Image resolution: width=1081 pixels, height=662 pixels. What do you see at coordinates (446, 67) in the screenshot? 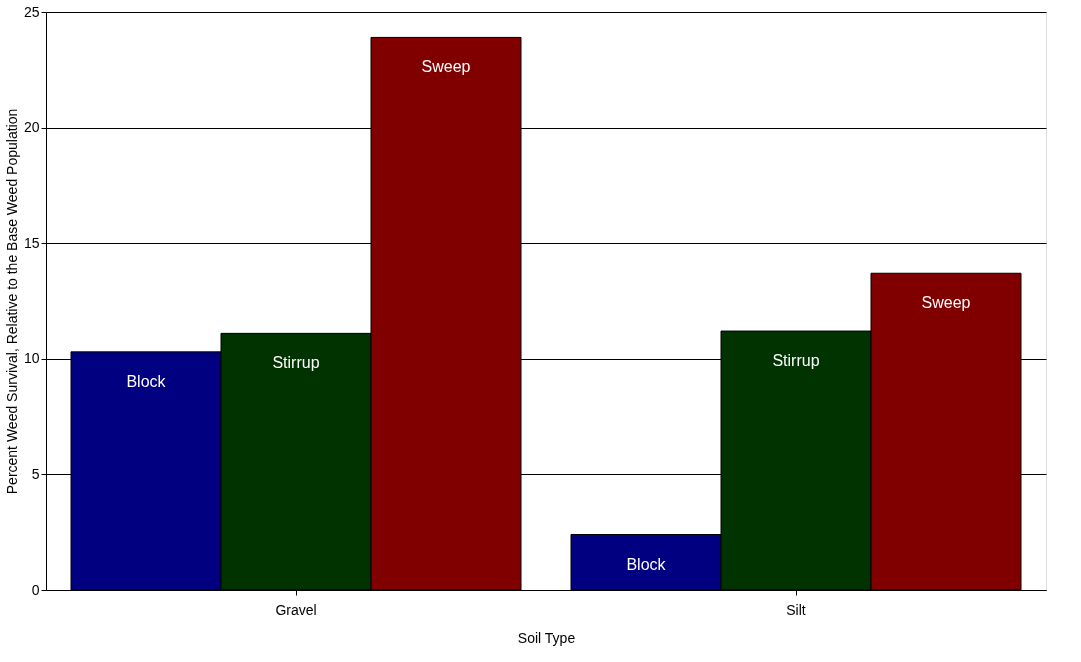
I see `series-label: Sweep` at bounding box center [446, 67].